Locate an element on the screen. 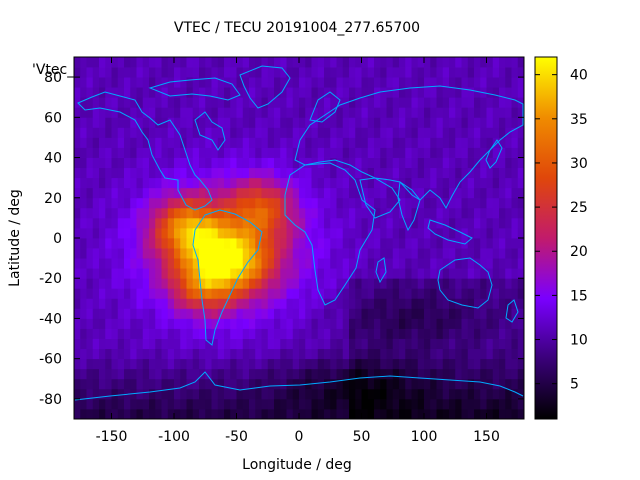  colorbar-tick-label: 15 is located at coordinates (579, 296).